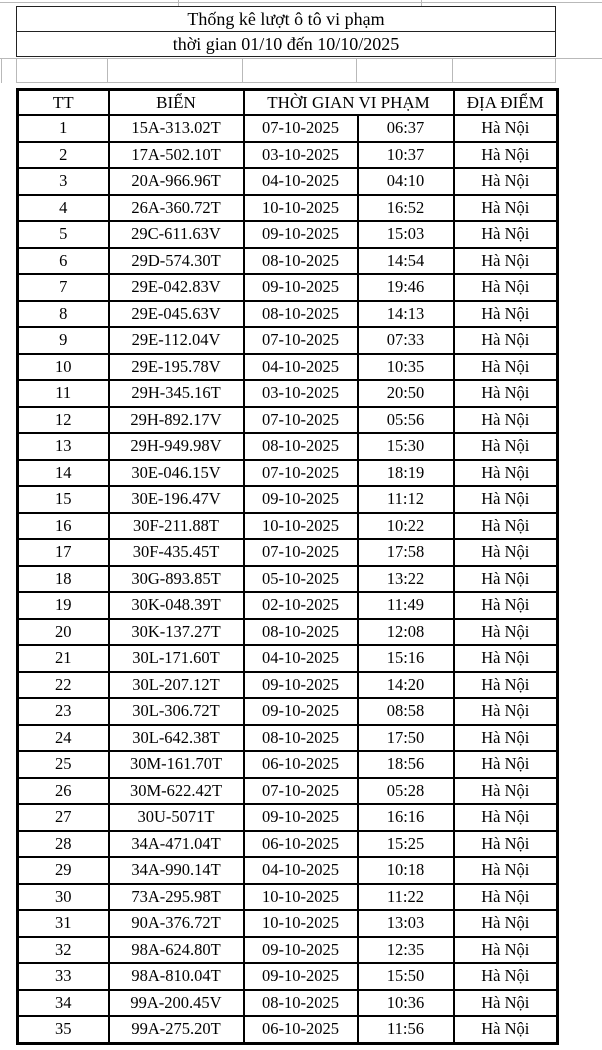 The height and width of the screenshot is (1050, 602). I want to click on table-row: 7 29E-042.83V 09-10-2025 19:46 Hà Nội, so click(287, 287).